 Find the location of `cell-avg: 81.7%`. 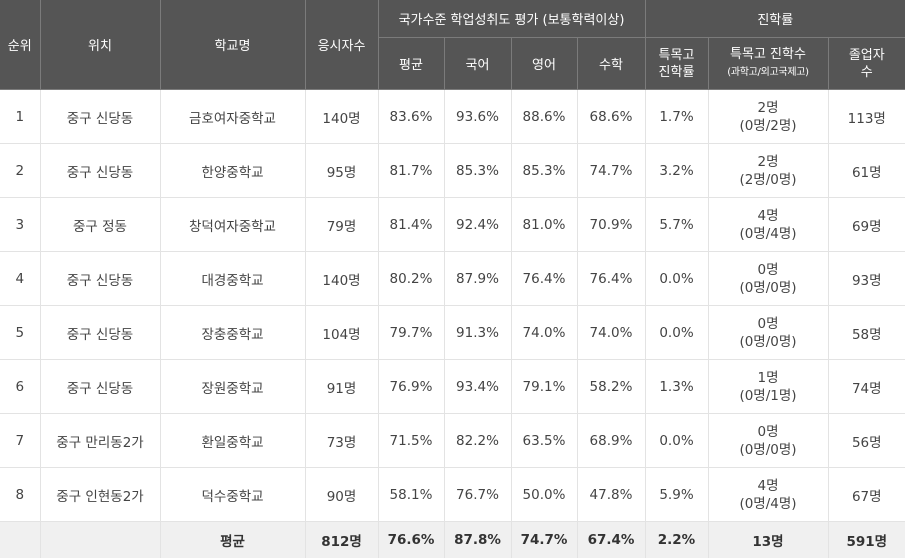

cell-avg: 81.7% is located at coordinates (411, 170).